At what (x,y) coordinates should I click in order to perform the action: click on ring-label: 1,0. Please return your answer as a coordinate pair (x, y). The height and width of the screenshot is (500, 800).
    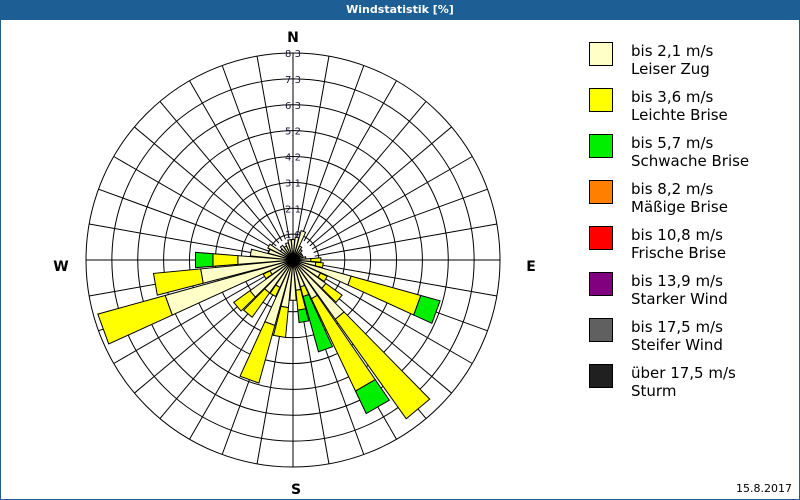
    Looking at the image, I should click on (293, 235).